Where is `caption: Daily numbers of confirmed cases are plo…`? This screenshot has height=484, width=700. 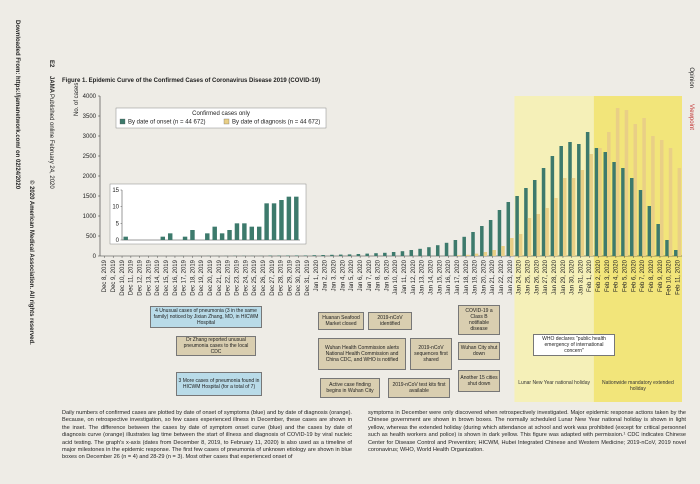
caption: Daily numbers of confirmed cases are plo… is located at coordinates (207, 435).